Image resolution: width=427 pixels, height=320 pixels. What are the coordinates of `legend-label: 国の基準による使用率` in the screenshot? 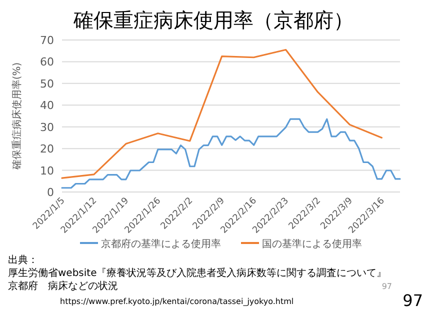 It's located at (312, 244).